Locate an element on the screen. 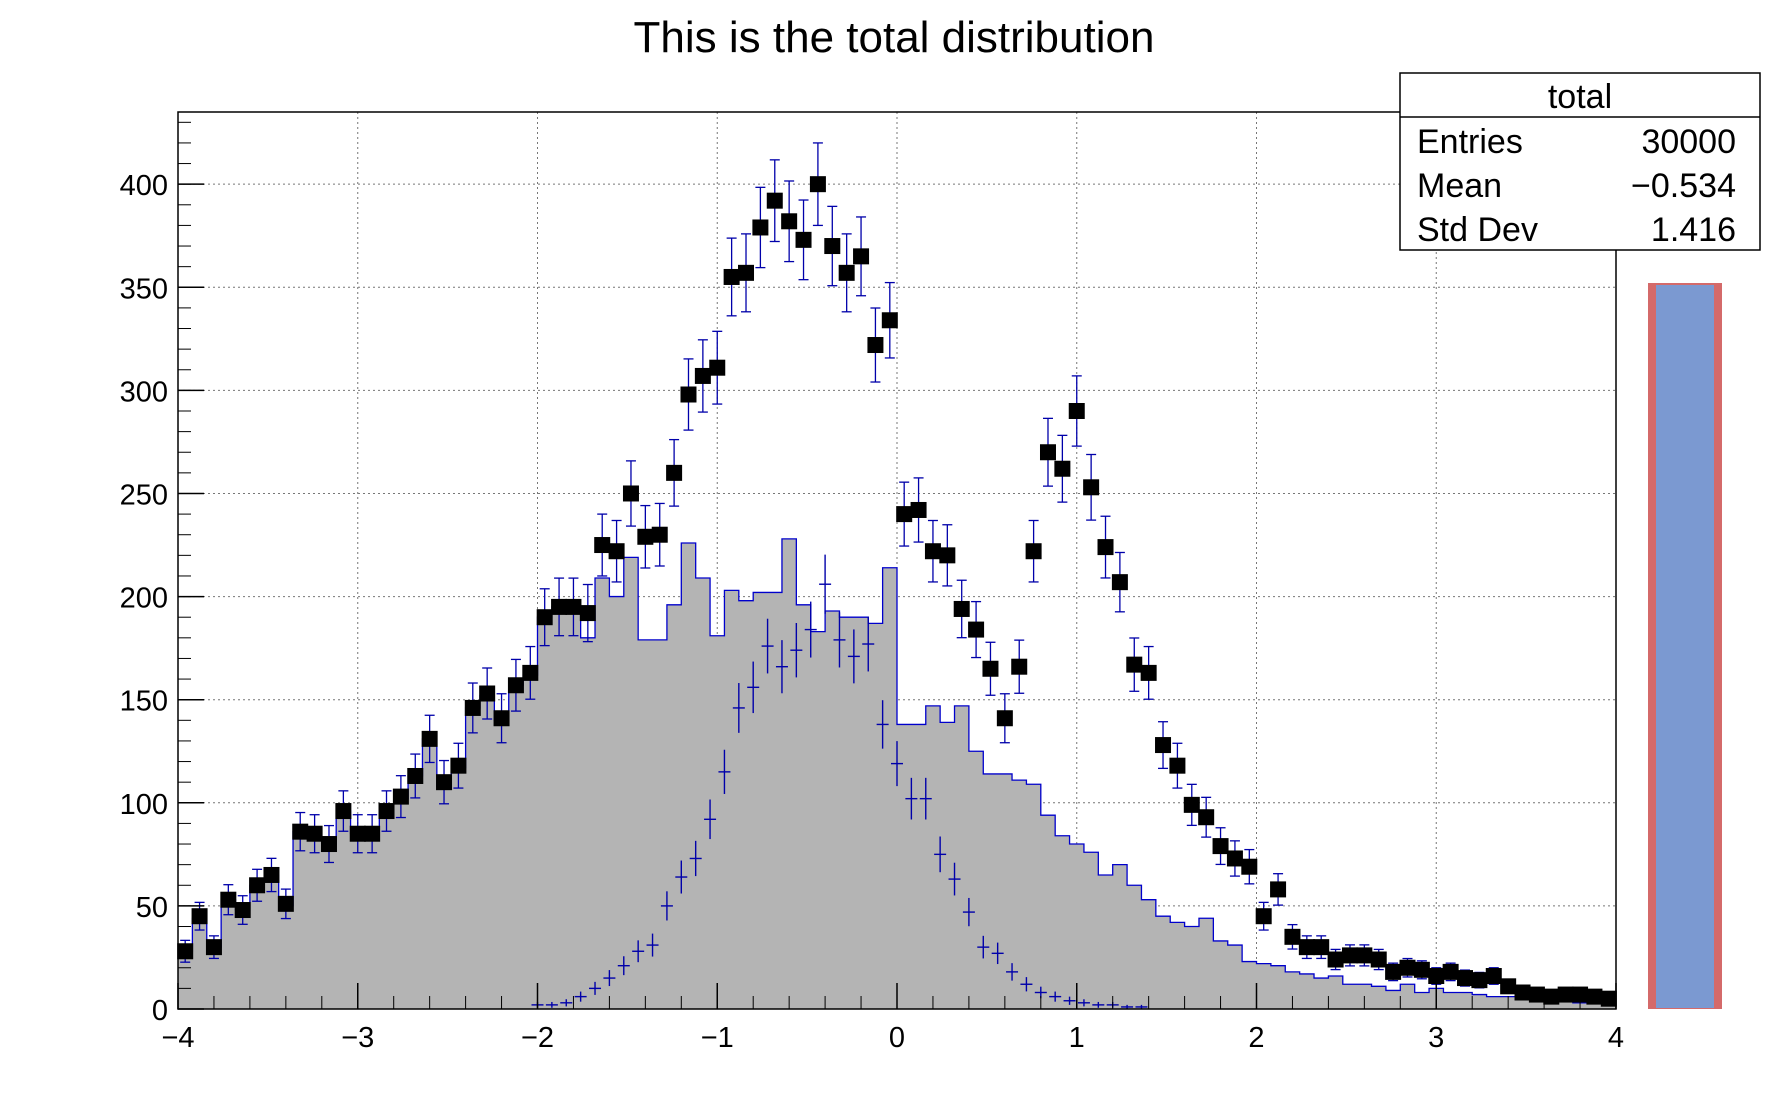 The height and width of the screenshot is (1116, 1788). x-tick-label: −1 is located at coordinates (717, 1038).